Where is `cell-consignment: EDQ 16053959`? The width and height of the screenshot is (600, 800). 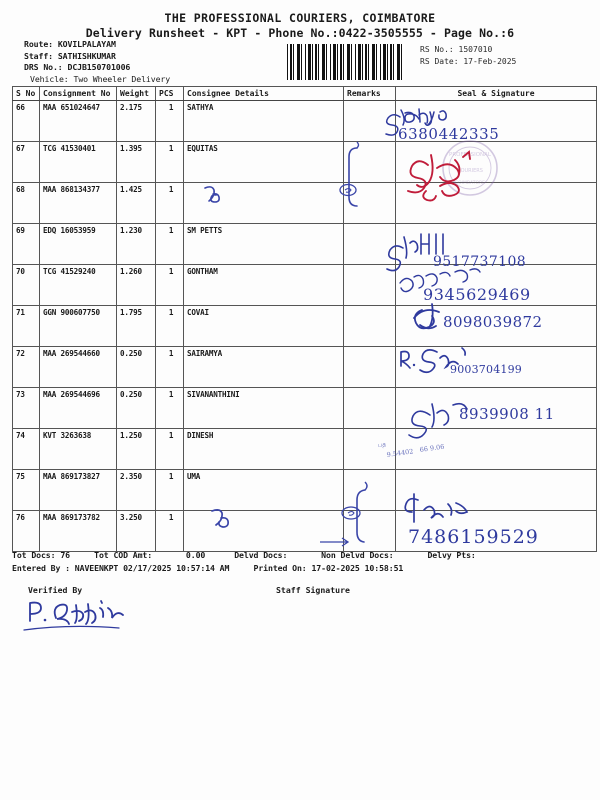 cell-consignment: EDQ 16053959 is located at coordinates (78, 244).